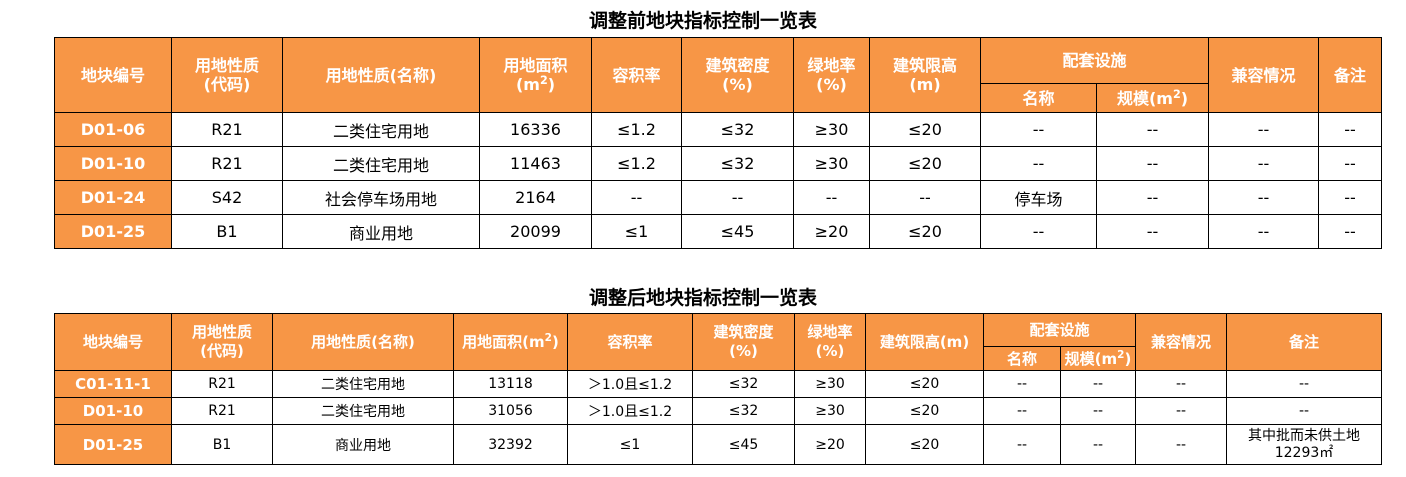 The width and height of the screenshot is (1406, 477). I want to click on height-value: --, so click(925, 197).